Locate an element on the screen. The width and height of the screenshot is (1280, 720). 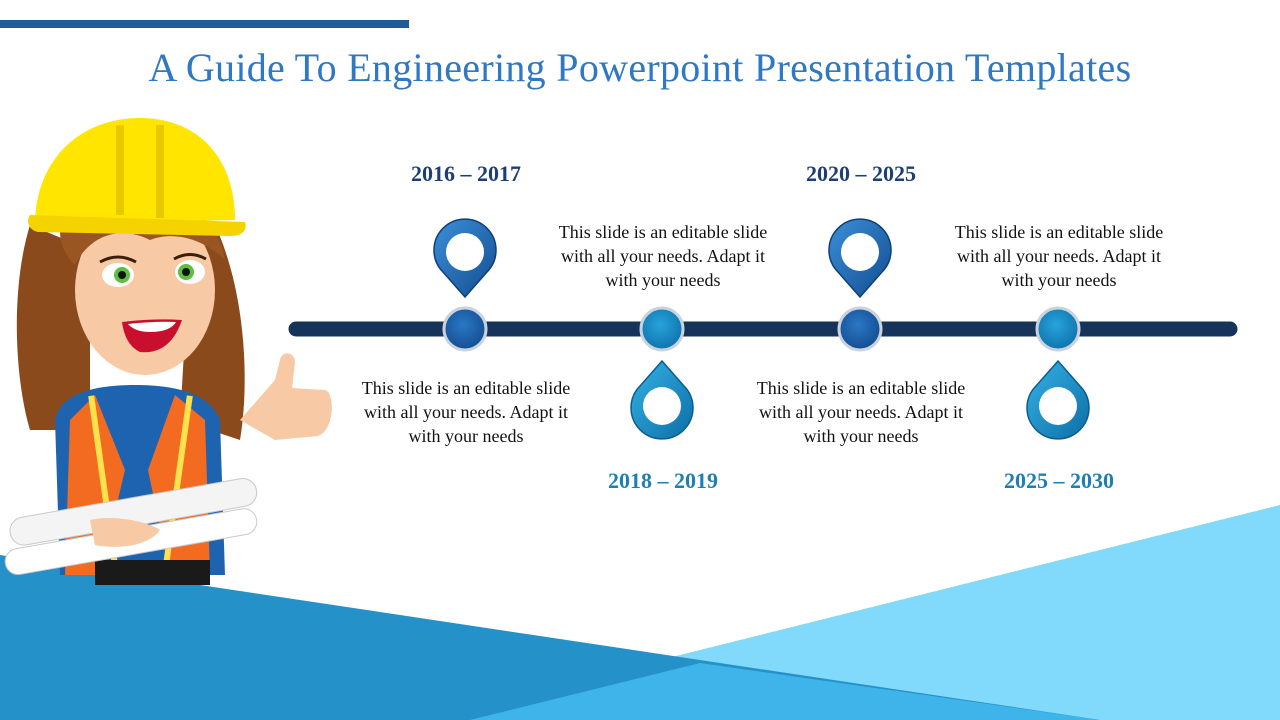
top-accent-bar is located at coordinates (204, 24).